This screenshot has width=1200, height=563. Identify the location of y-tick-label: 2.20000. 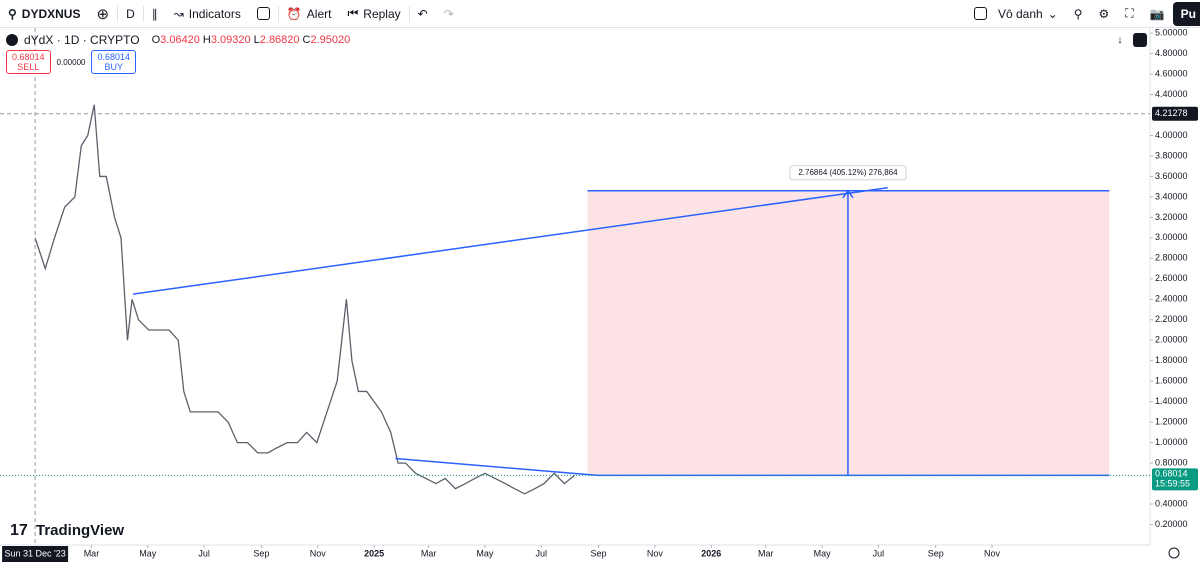
(1171, 319).